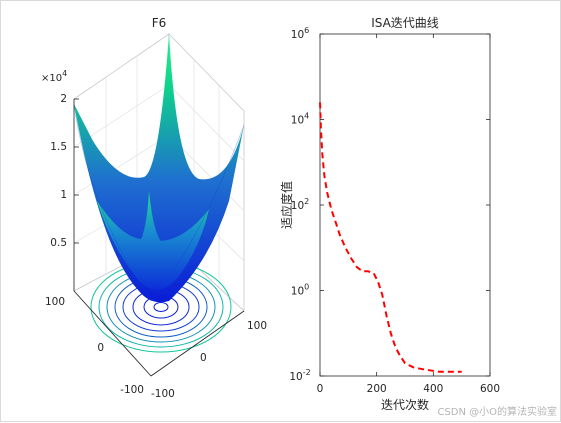  Describe the element at coordinates (405, 23) in the screenshot. I see `curve-title: ISA迭代曲线` at that location.